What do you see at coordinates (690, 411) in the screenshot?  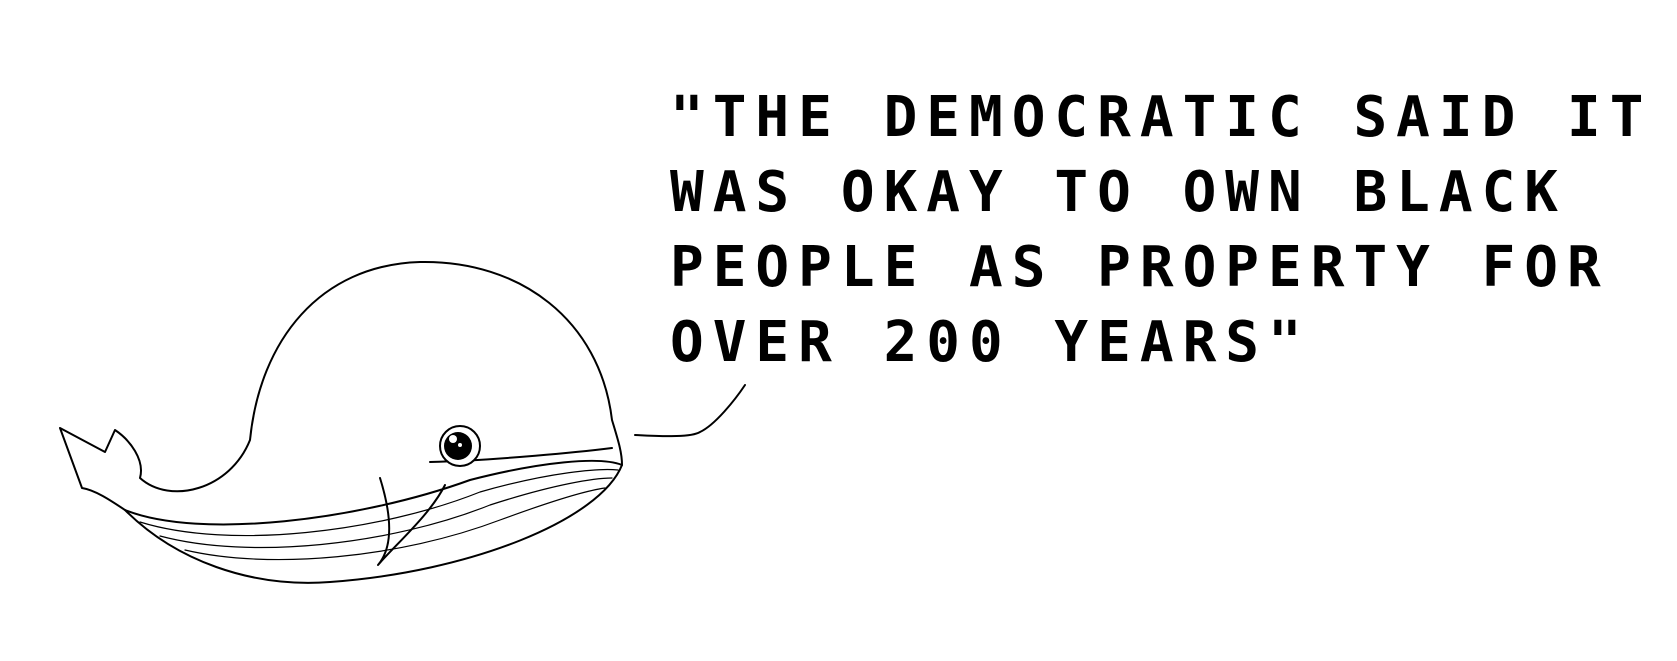 I see `speech-tail` at bounding box center [690, 411].